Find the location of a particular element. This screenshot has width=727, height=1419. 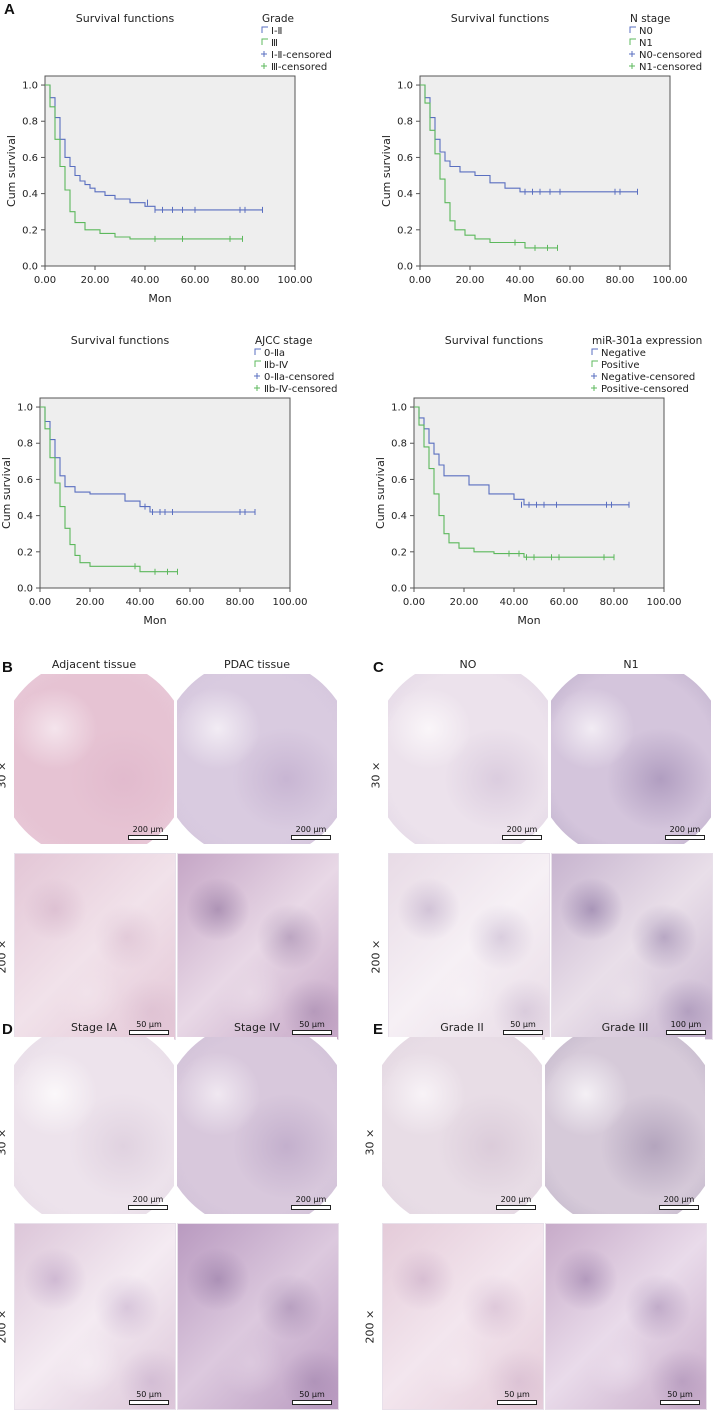

plot-area is located at coordinates (170, 171).